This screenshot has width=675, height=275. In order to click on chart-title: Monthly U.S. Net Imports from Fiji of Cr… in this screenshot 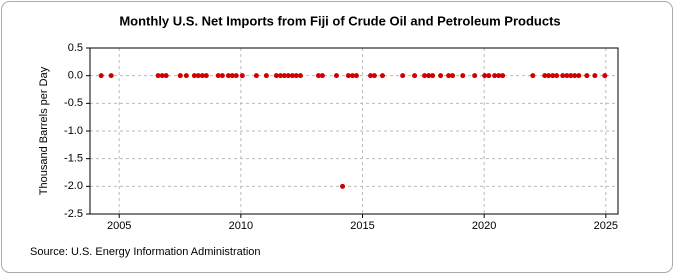, I will do `click(339, 20)`.